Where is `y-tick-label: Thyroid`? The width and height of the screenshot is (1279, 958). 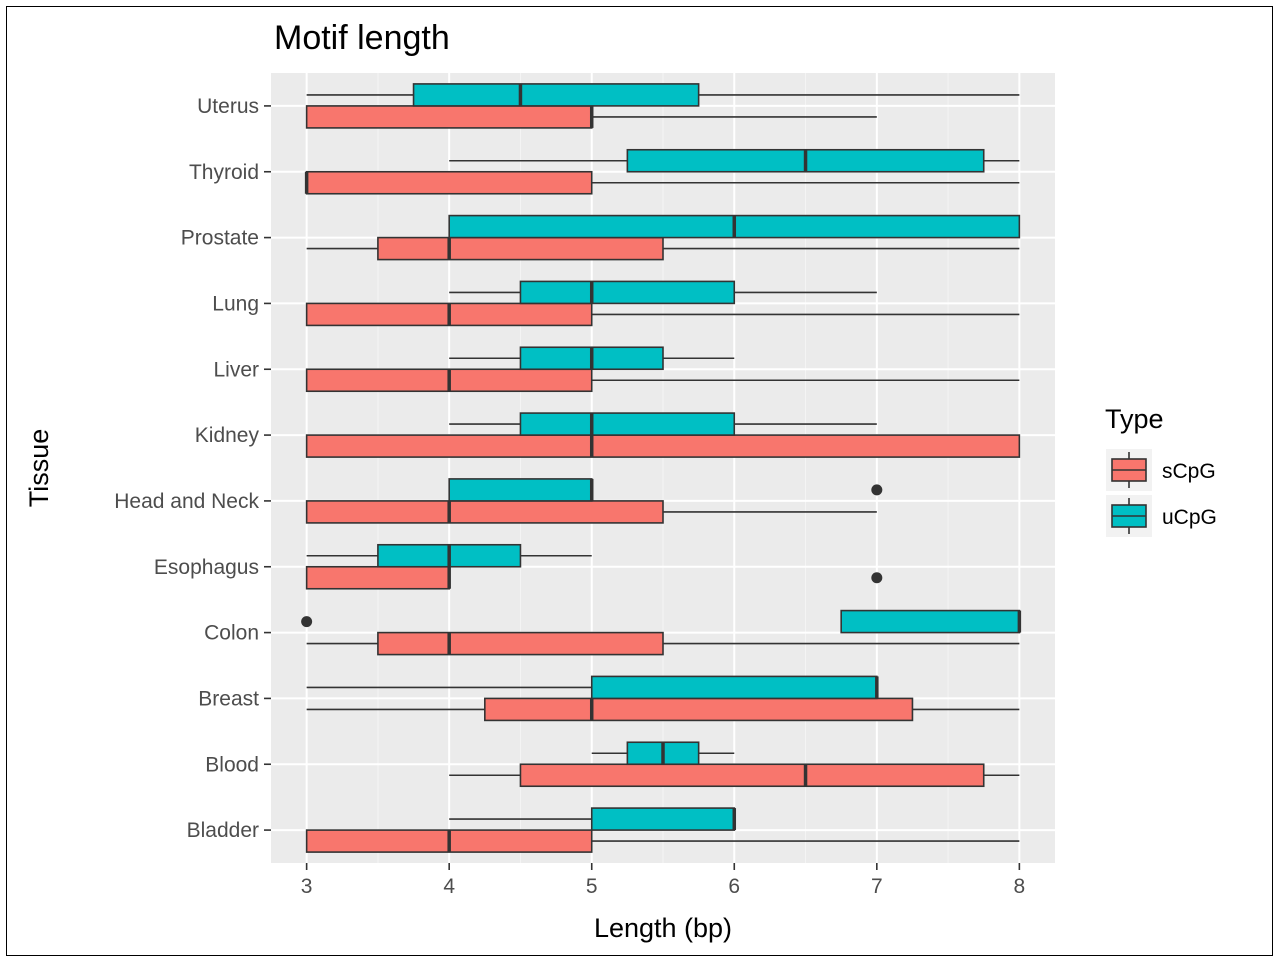 y-tick-label: Thyroid is located at coordinates (224, 172).